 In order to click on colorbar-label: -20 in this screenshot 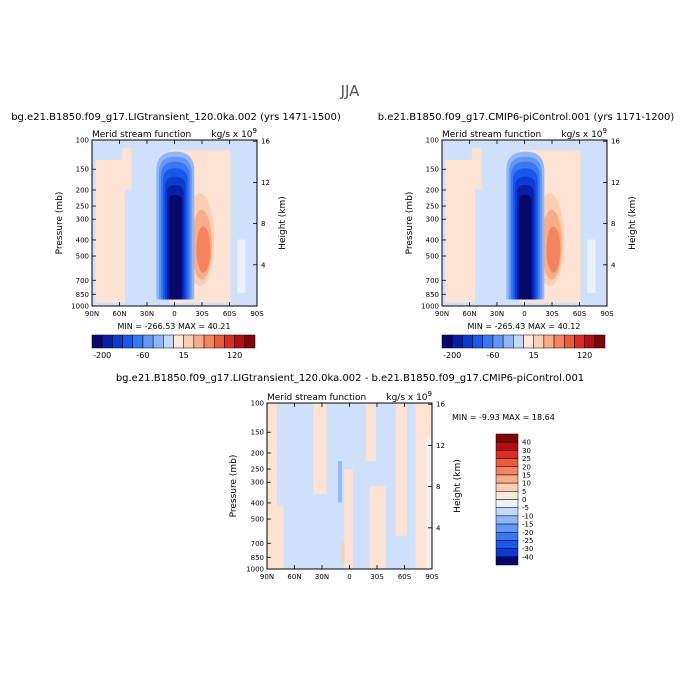, I will do `click(527, 533)`.